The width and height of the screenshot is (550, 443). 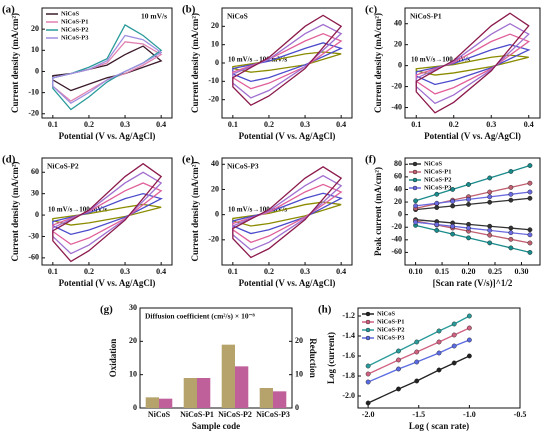 What do you see at coordinates (437, 179) in the screenshot?
I see `legend-label: NiCoS-P2` at bounding box center [437, 179].